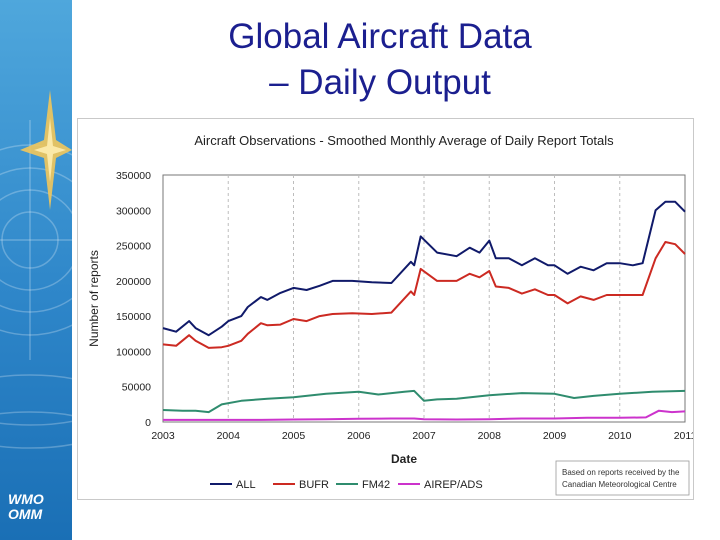 The image size is (720, 540). What do you see at coordinates (148, 423) in the screenshot?
I see `y-tick-label: 0` at bounding box center [148, 423].